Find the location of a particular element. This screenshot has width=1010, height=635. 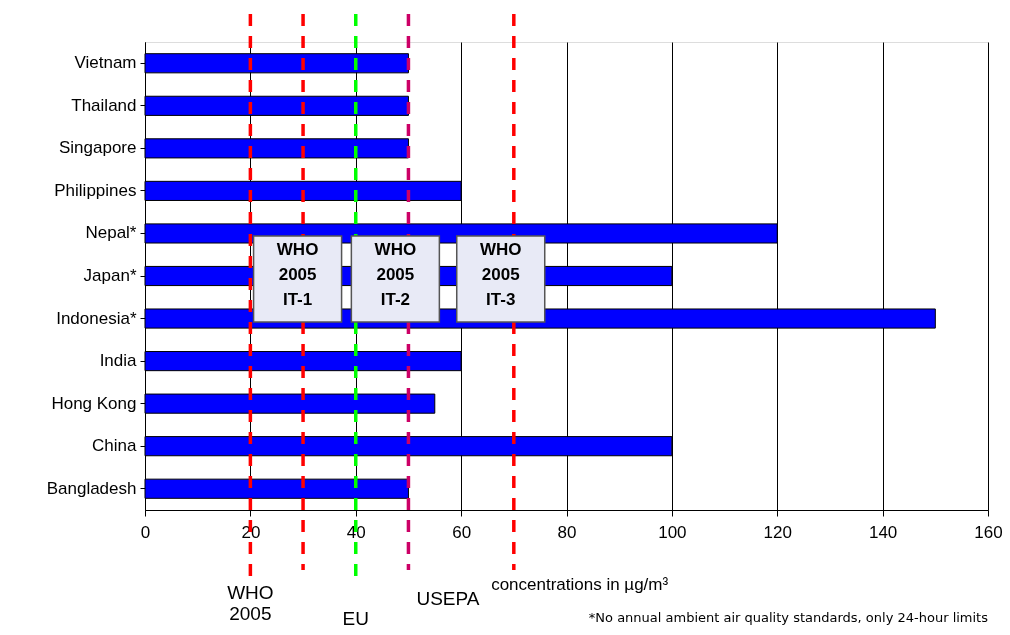

x-tick-label: 120 is located at coordinates (777, 532).